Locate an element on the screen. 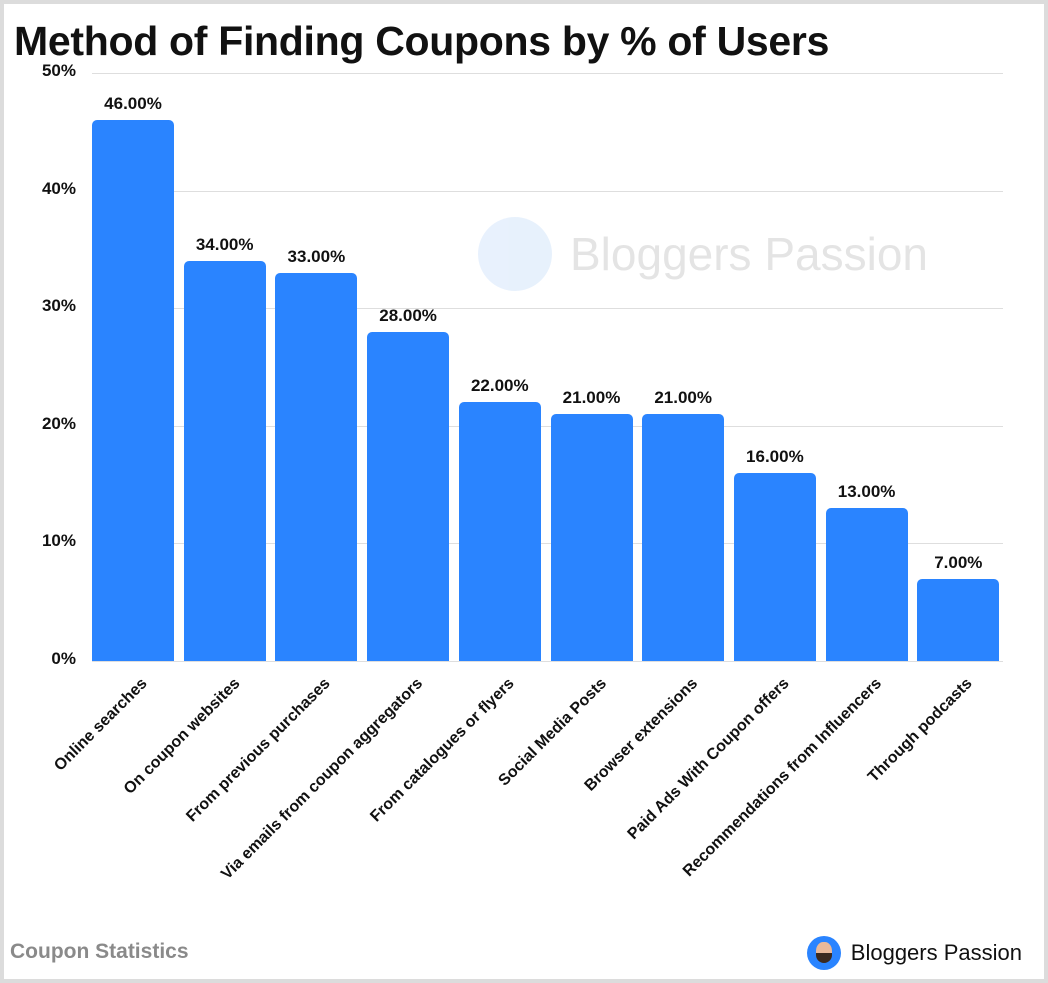 This screenshot has height=983, width=1048. watermark: Bloggers Passion is located at coordinates (703, 254).